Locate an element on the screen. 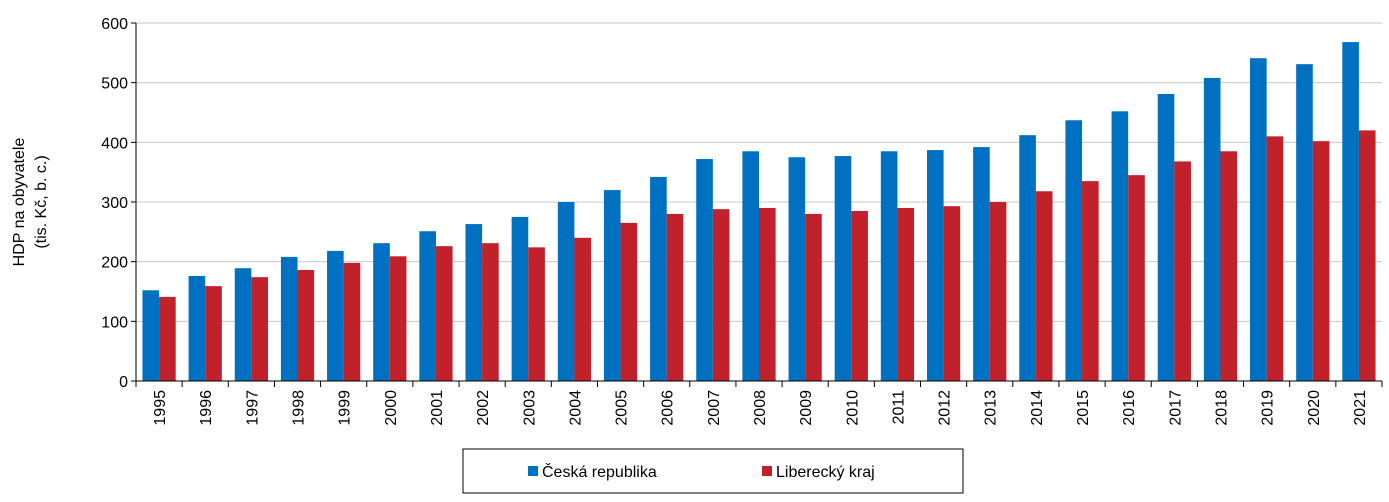 This screenshot has width=1389, height=502. y-tick-label: 300 is located at coordinates (114, 203).